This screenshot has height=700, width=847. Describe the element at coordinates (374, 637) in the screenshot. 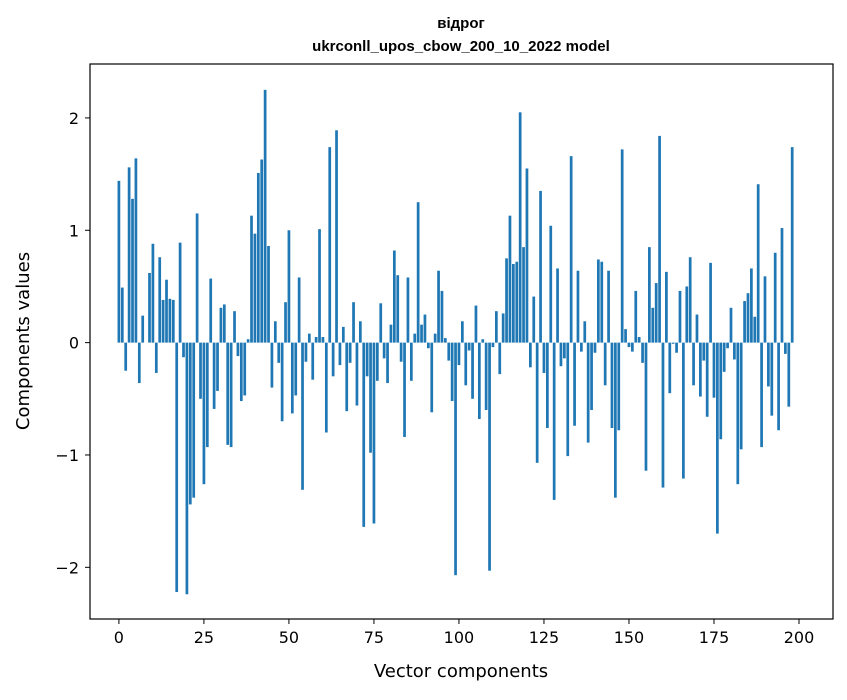

I see `x-tick-label: 75` at that location.